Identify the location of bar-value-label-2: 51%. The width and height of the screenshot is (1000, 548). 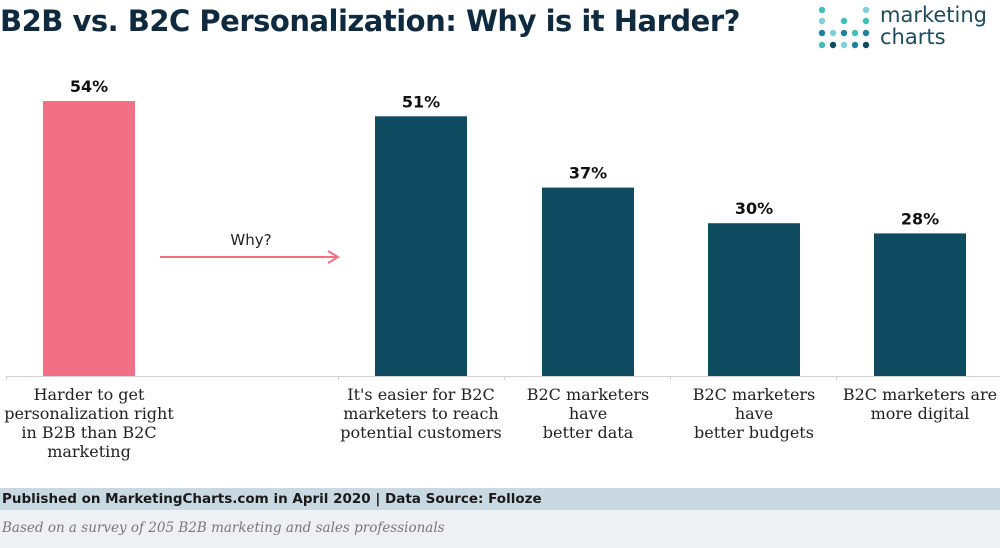
(421, 101).